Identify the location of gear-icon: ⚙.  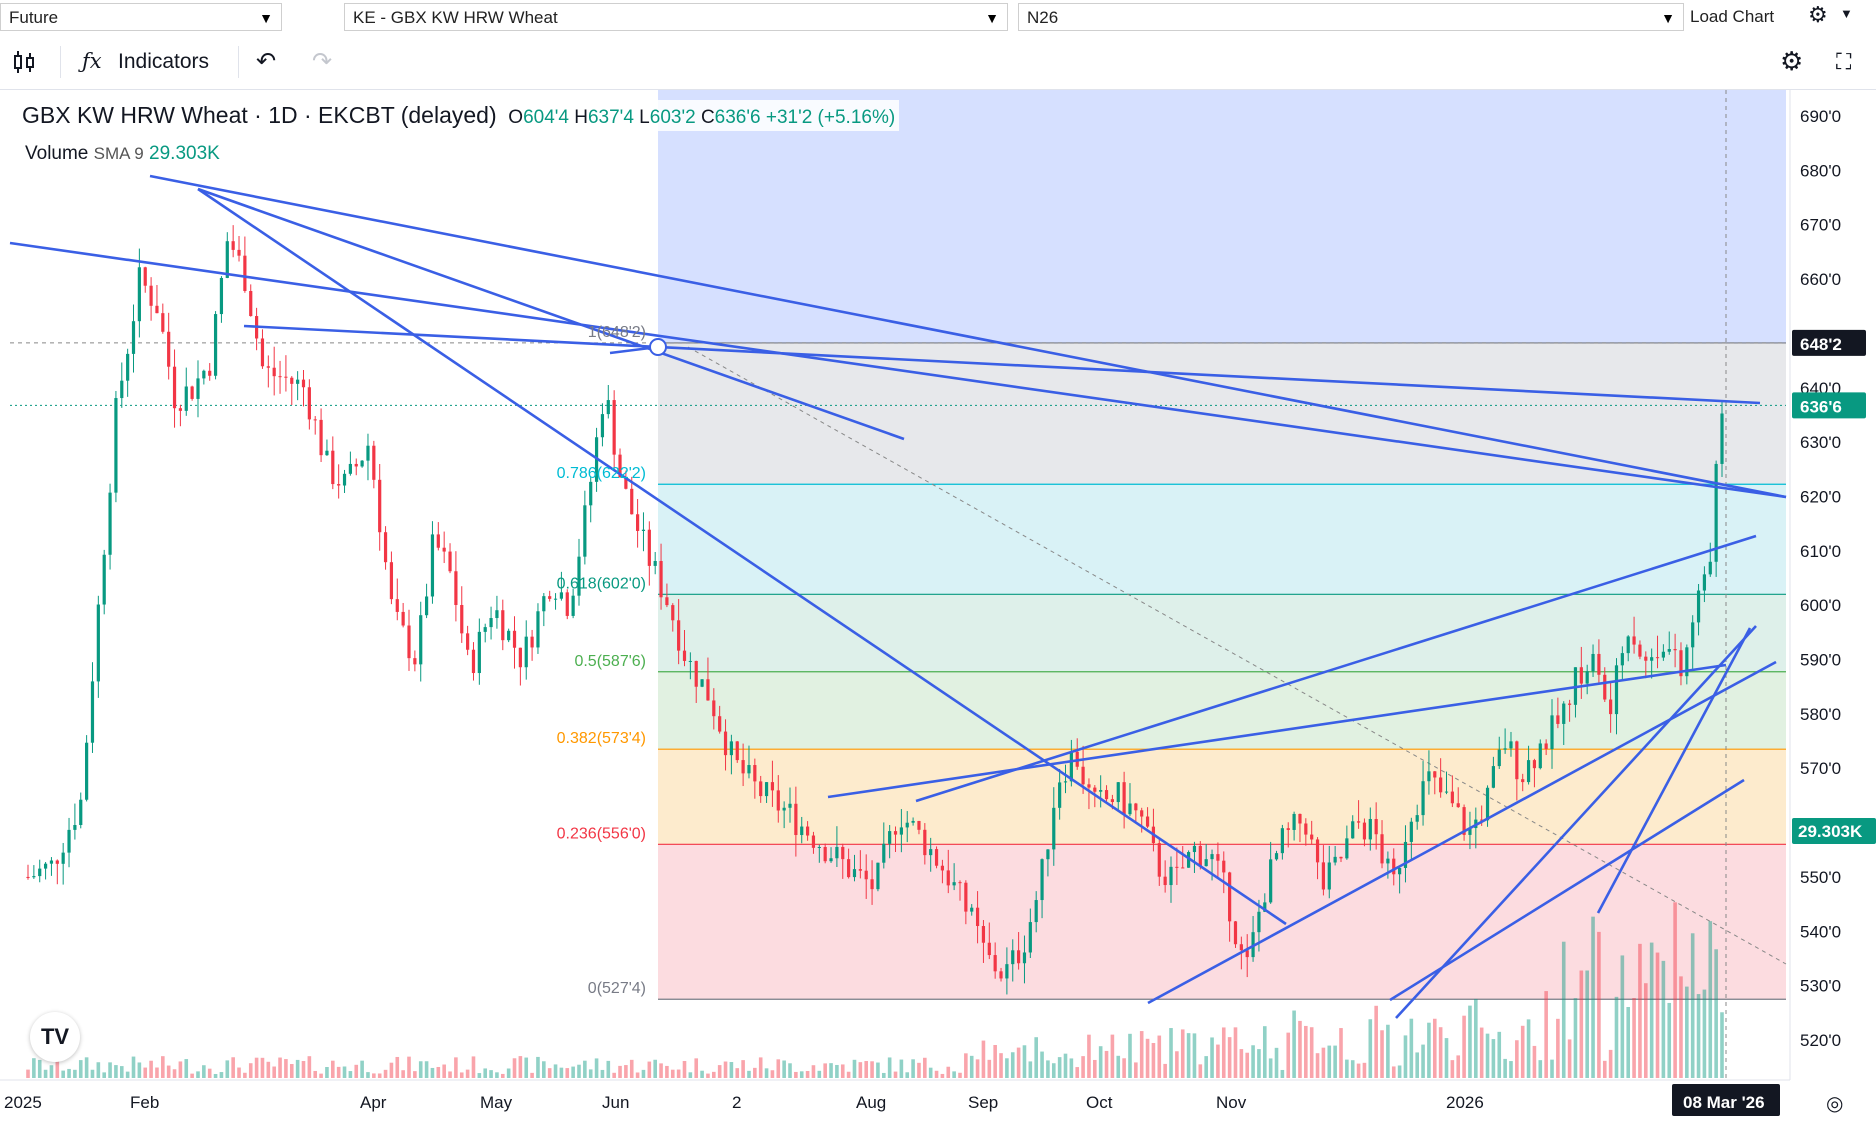
(1818, 14).